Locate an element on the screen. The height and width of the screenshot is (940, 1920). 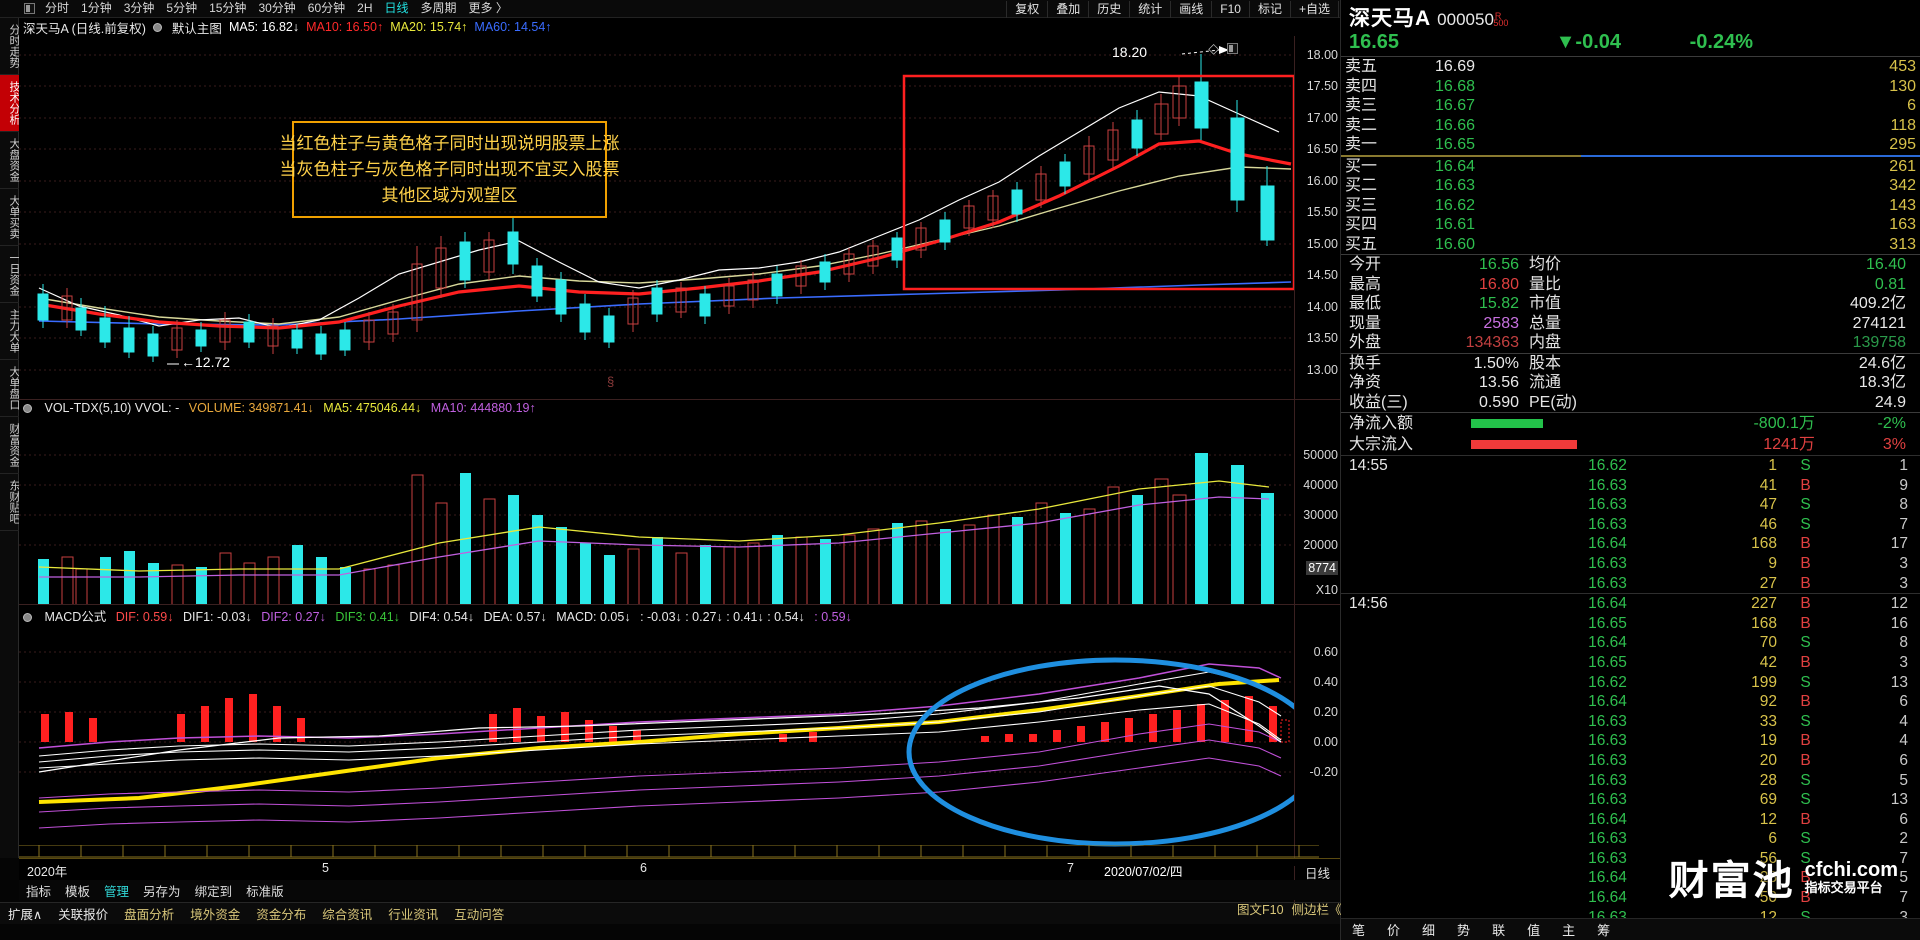
period-tab-0: 分时 is located at coordinates (57, 8).